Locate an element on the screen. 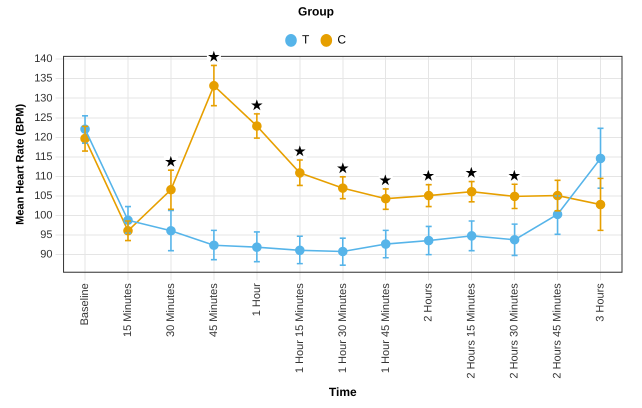  x-tick-label: 30 Minutes is located at coordinates (170, 310).